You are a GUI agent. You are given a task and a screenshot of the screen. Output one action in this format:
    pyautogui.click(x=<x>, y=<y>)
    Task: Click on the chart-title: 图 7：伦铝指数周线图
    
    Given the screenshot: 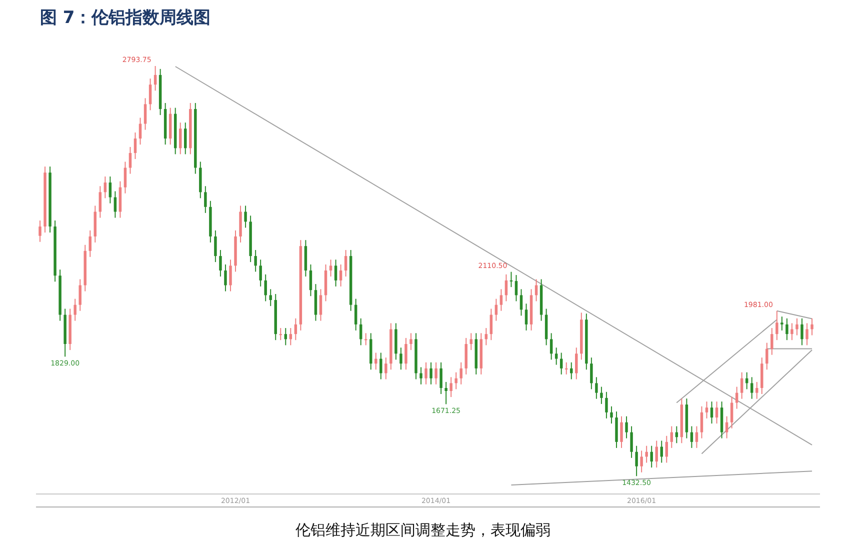 What is the action you would take?
    pyautogui.click(x=125, y=18)
    